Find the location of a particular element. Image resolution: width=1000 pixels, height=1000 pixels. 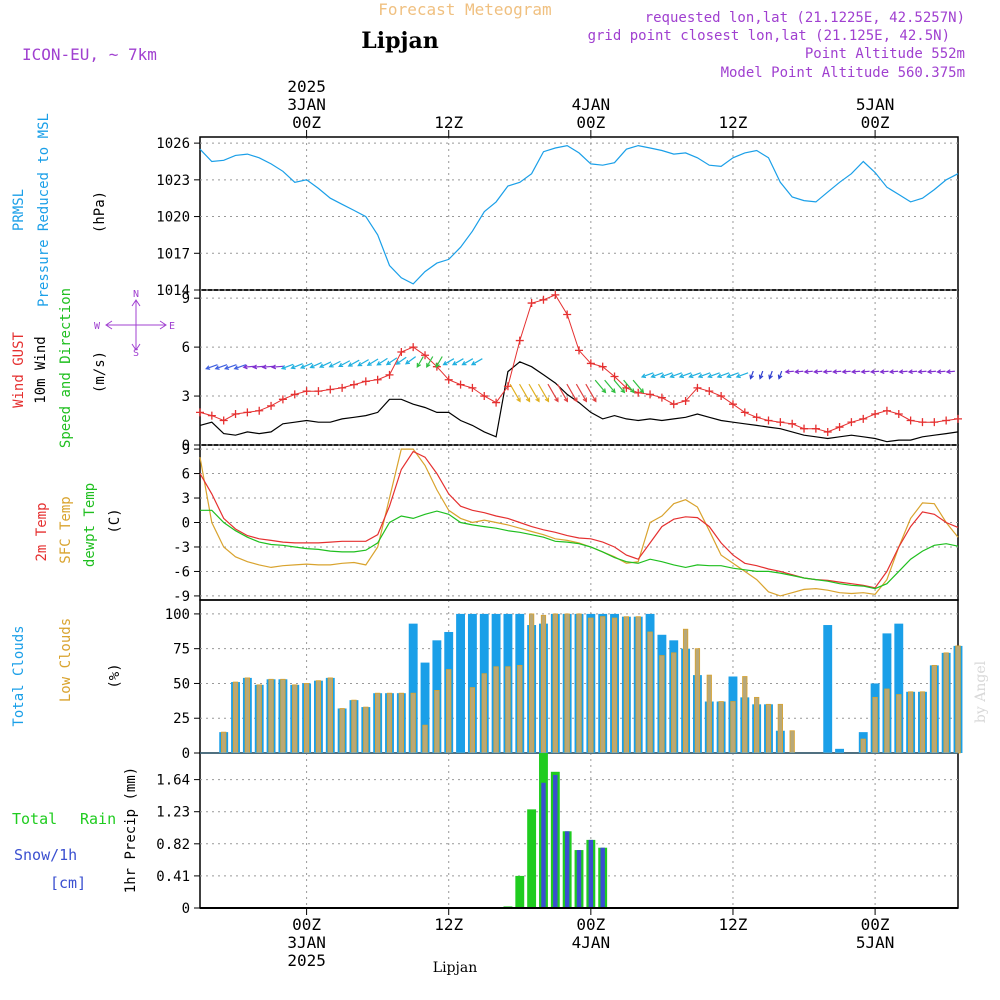

rain-label: Rain is located at coordinates (98, 819).